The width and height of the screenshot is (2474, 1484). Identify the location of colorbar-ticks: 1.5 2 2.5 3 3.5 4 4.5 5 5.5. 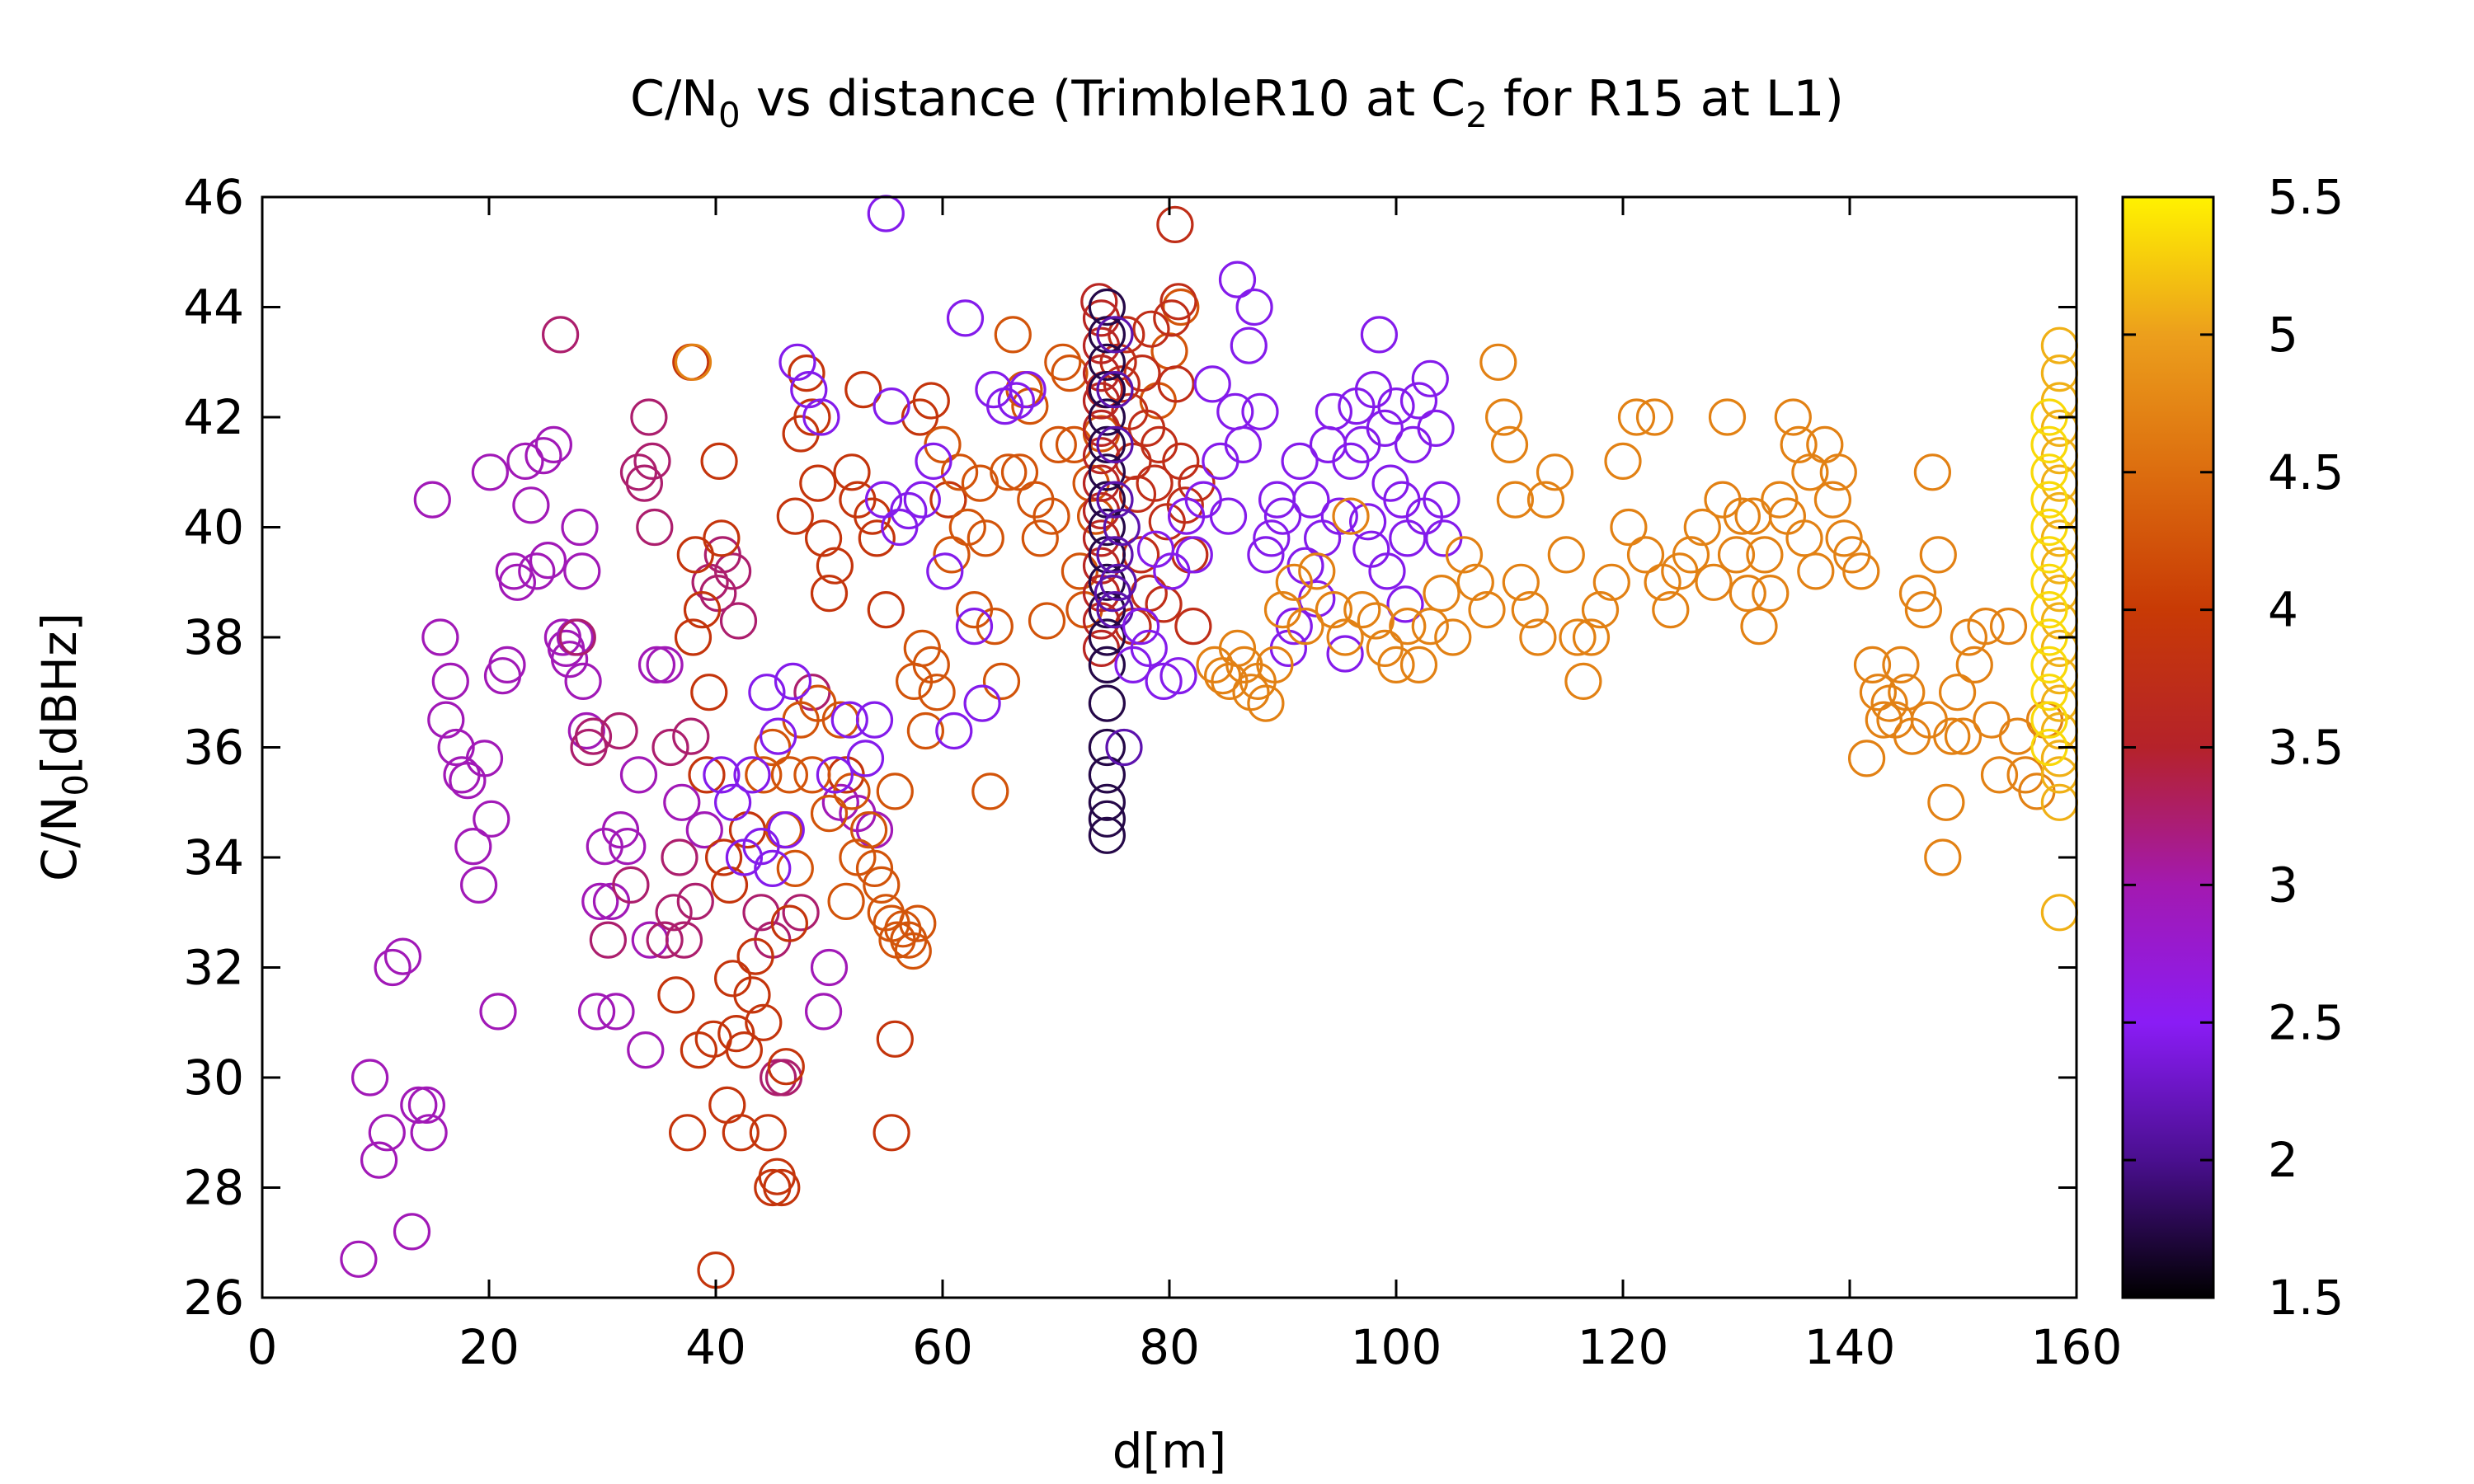
(2233, 747).